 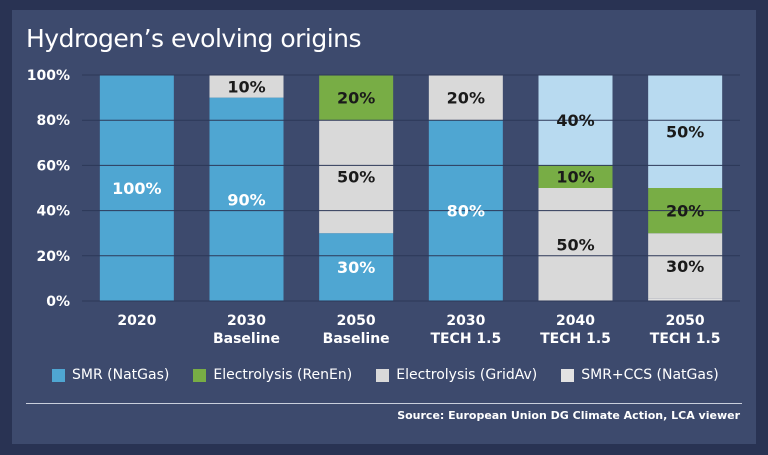 I want to click on data-label: 90%, so click(x=246, y=199).